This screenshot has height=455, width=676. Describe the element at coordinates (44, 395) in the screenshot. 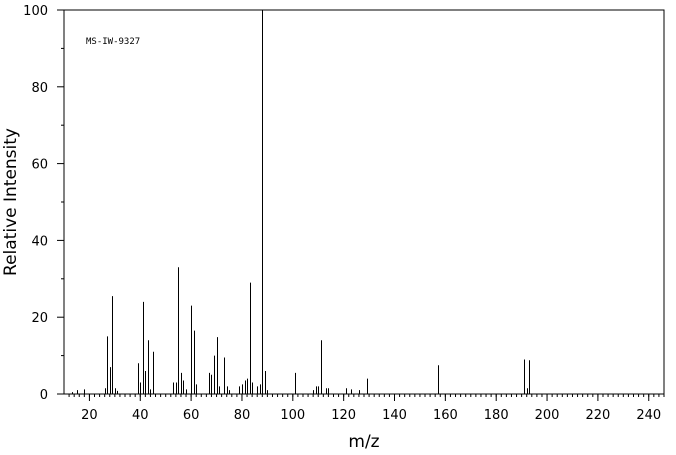

I see `y-tick-label: 0` at that location.